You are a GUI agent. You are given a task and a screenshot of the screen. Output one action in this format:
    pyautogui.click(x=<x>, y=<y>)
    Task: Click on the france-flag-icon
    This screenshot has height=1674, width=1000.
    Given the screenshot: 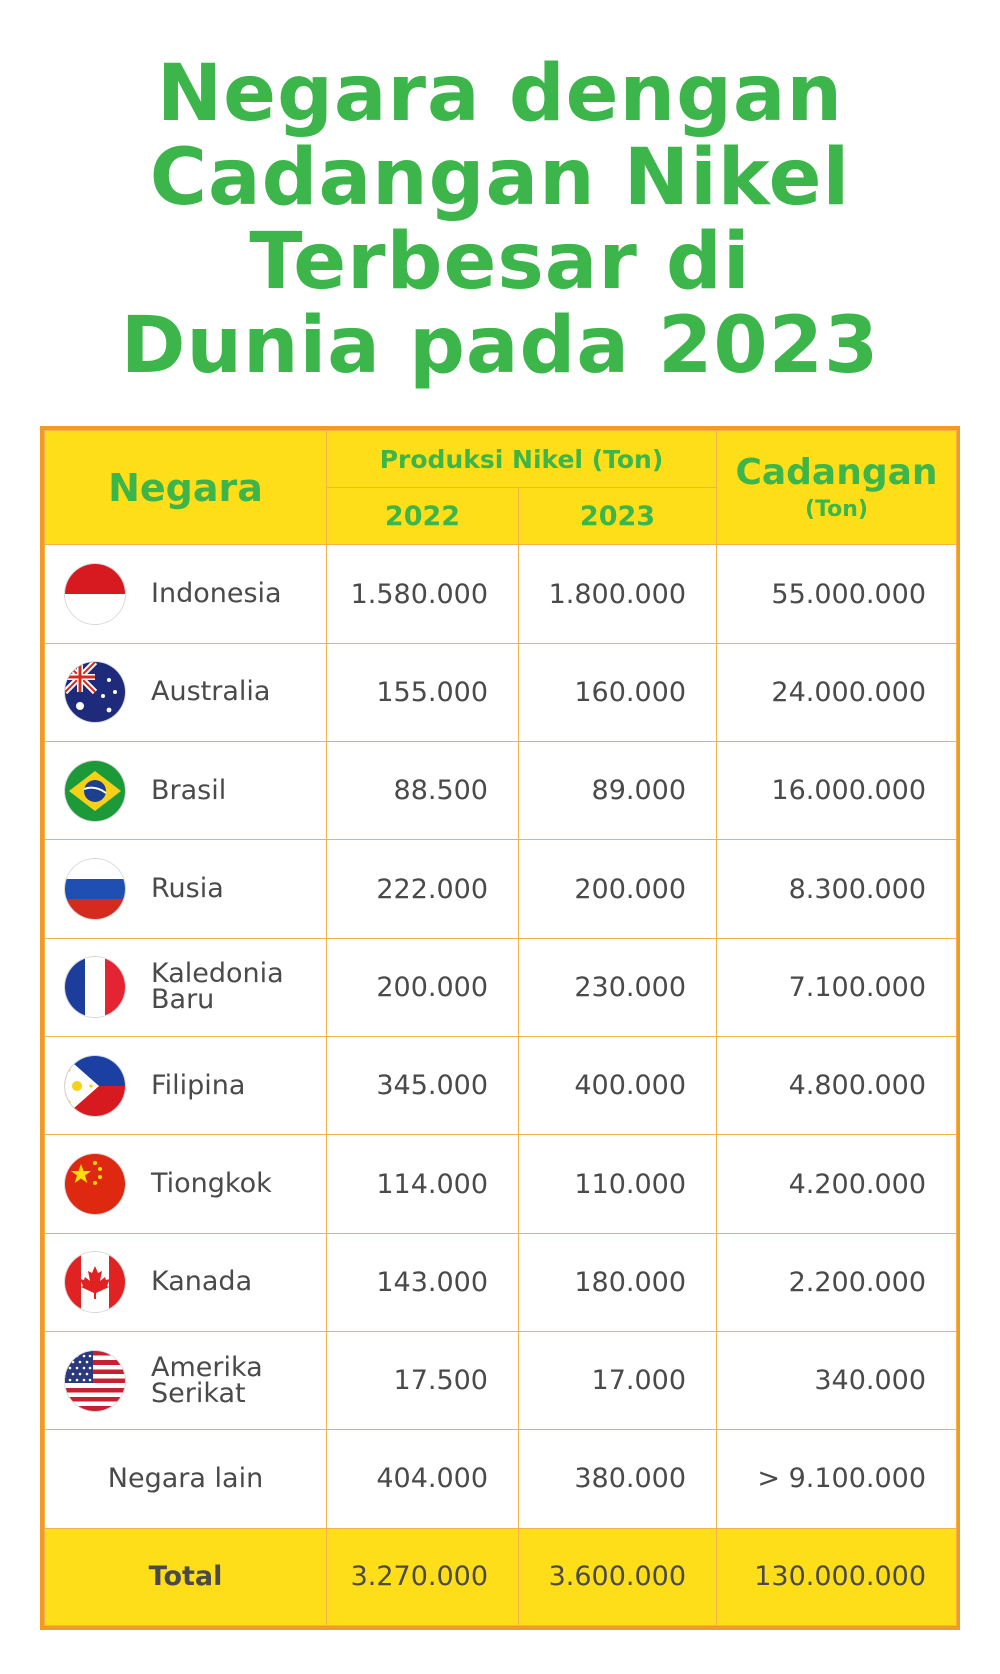 What is the action you would take?
    pyautogui.click(x=95, y=987)
    